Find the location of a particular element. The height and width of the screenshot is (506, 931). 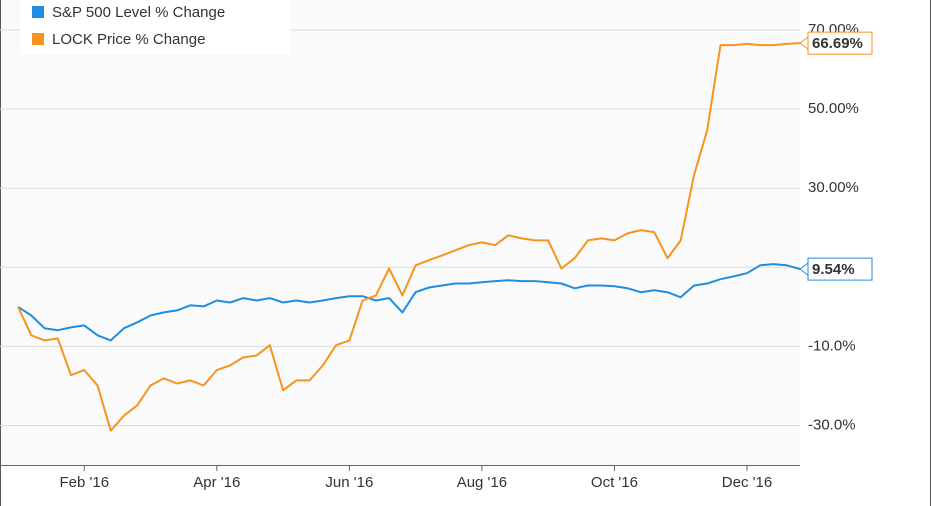

legend-background is located at coordinates (155, 27).